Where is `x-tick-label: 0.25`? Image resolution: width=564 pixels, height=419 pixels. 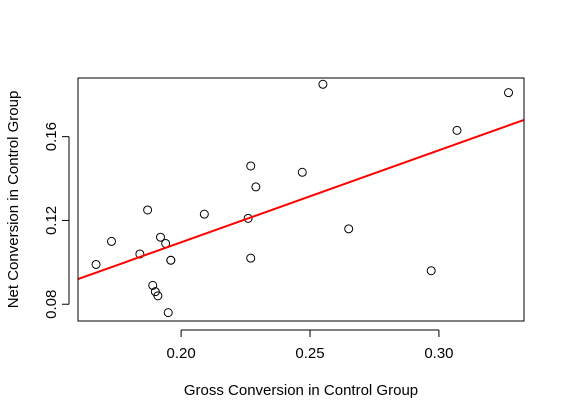
x-tick-label: 0.25 is located at coordinates (309, 353).